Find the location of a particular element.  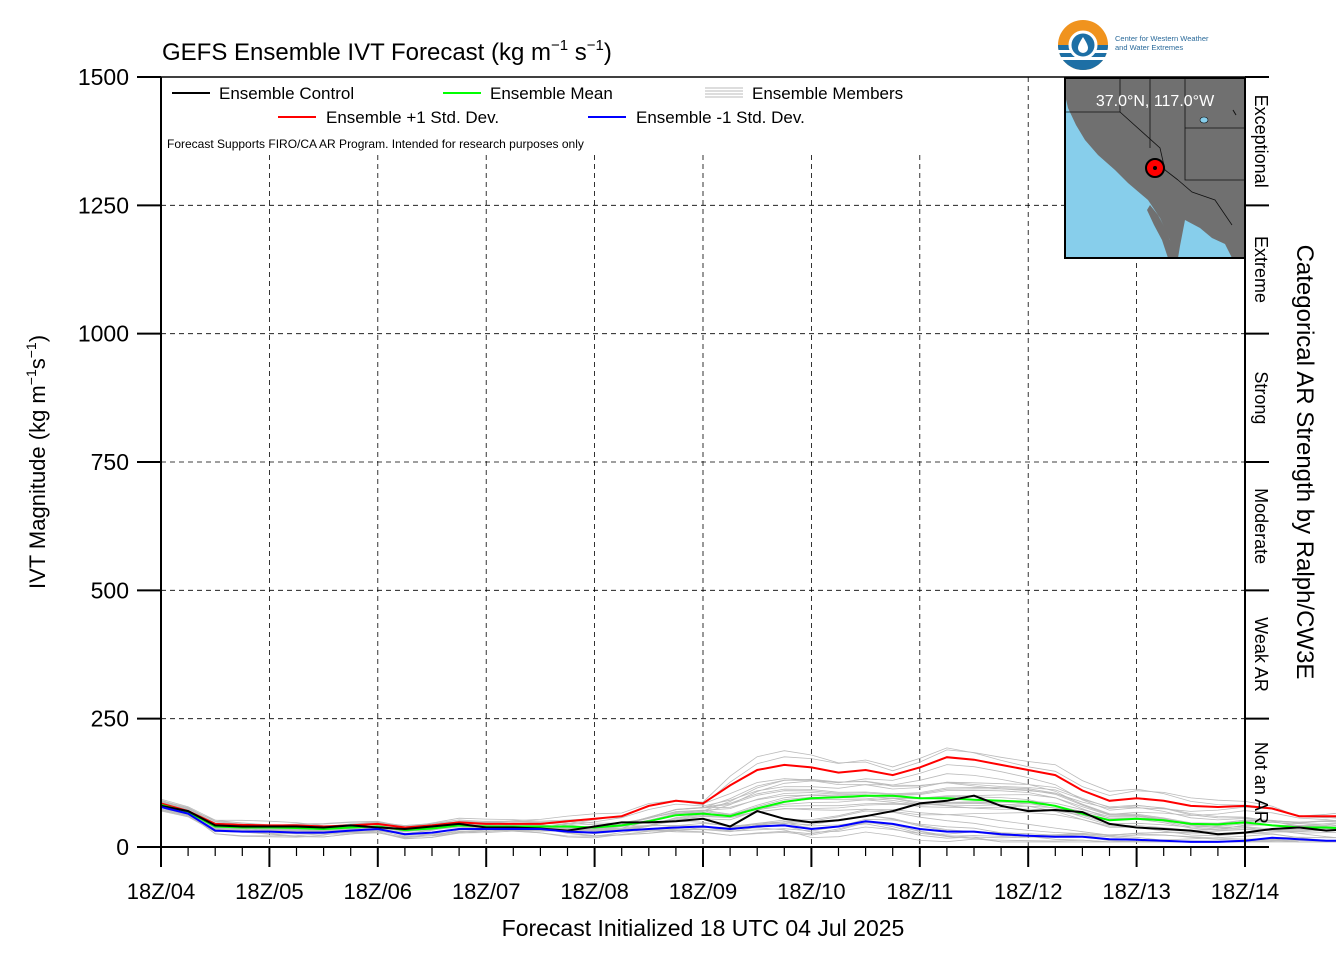

legend-label-minus-std: Ensemble -1 Std. Dev. is located at coordinates (720, 117).